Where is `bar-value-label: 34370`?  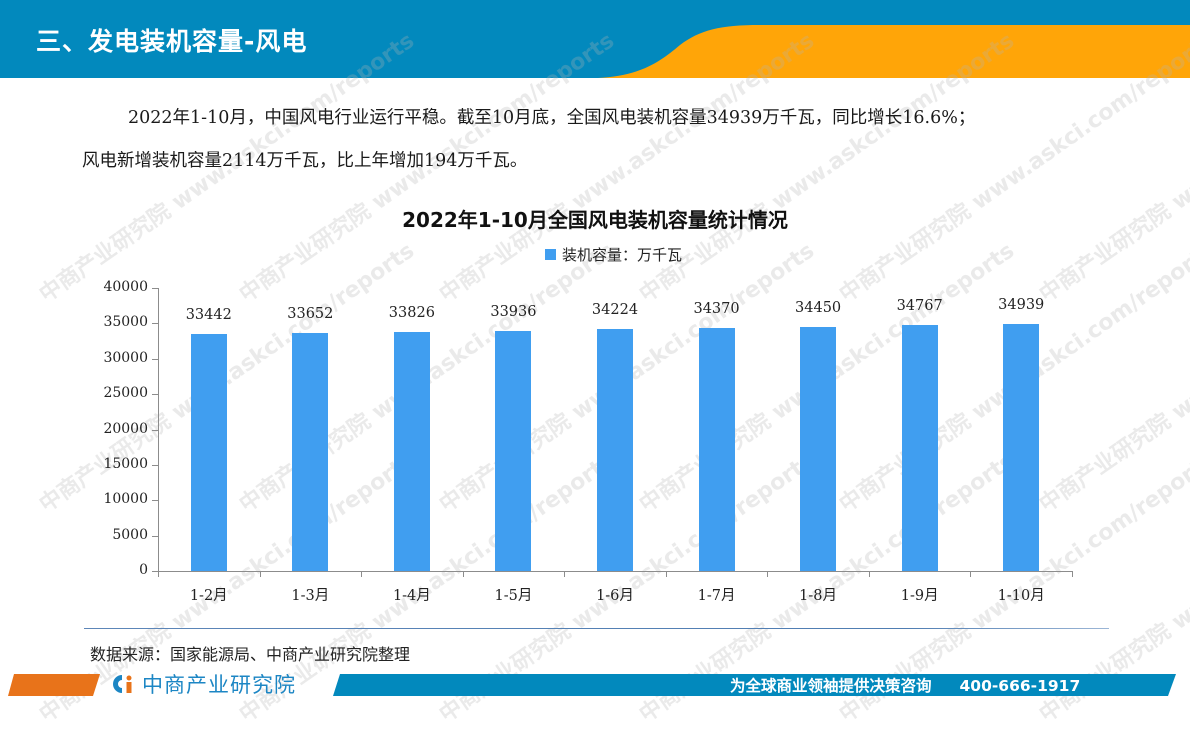
bar-value-label: 34370 is located at coordinates (716, 308).